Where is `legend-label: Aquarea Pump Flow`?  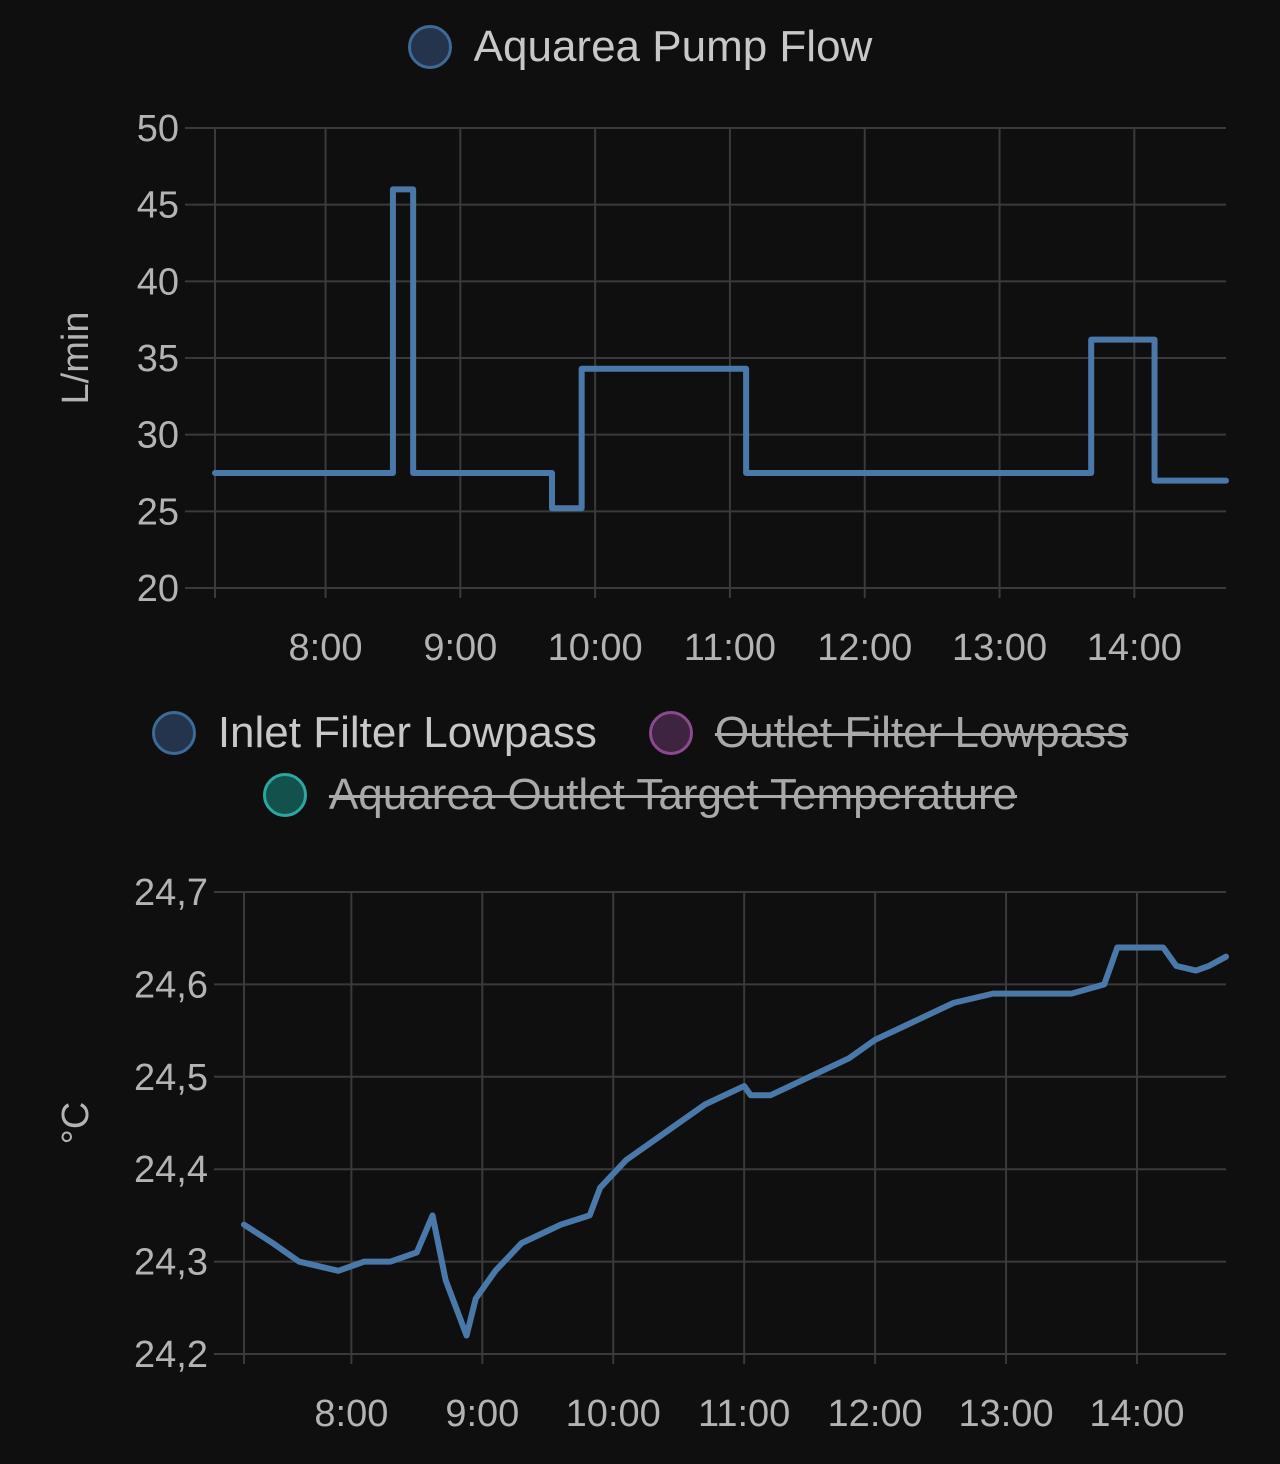 legend-label: Aquarea Pump Flow is located at coordinates (673, 46).